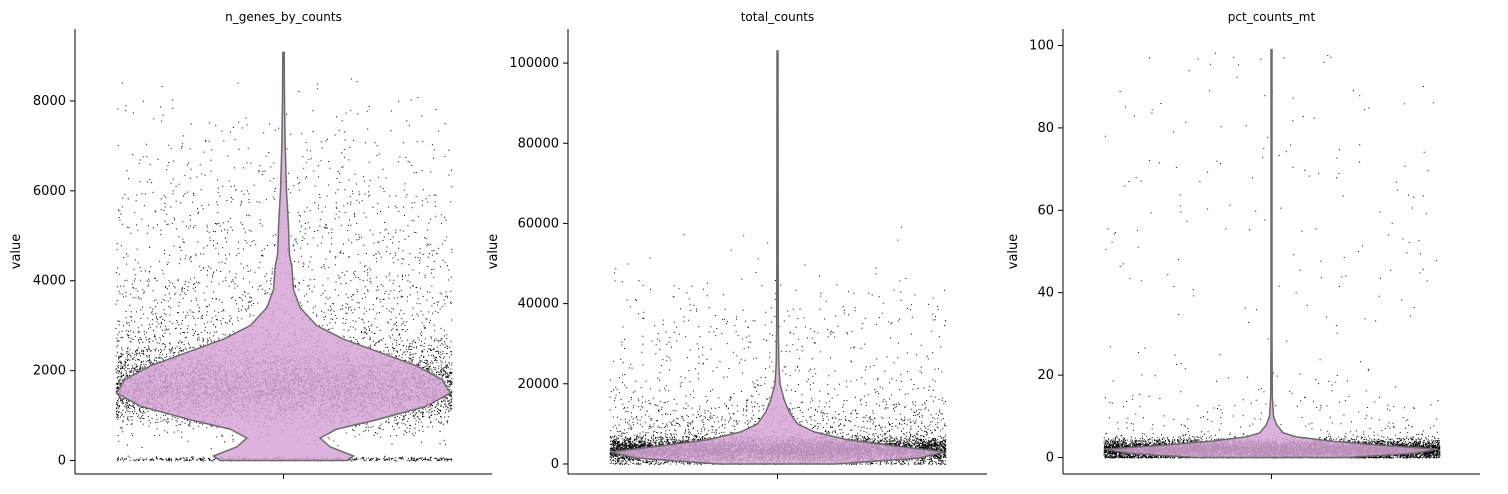 This screenshot has width=1508, height=494. Describe the element at coordinates (283, 17) in the screenshot. I see `panel-title: n_genes_by_counts` at that location.